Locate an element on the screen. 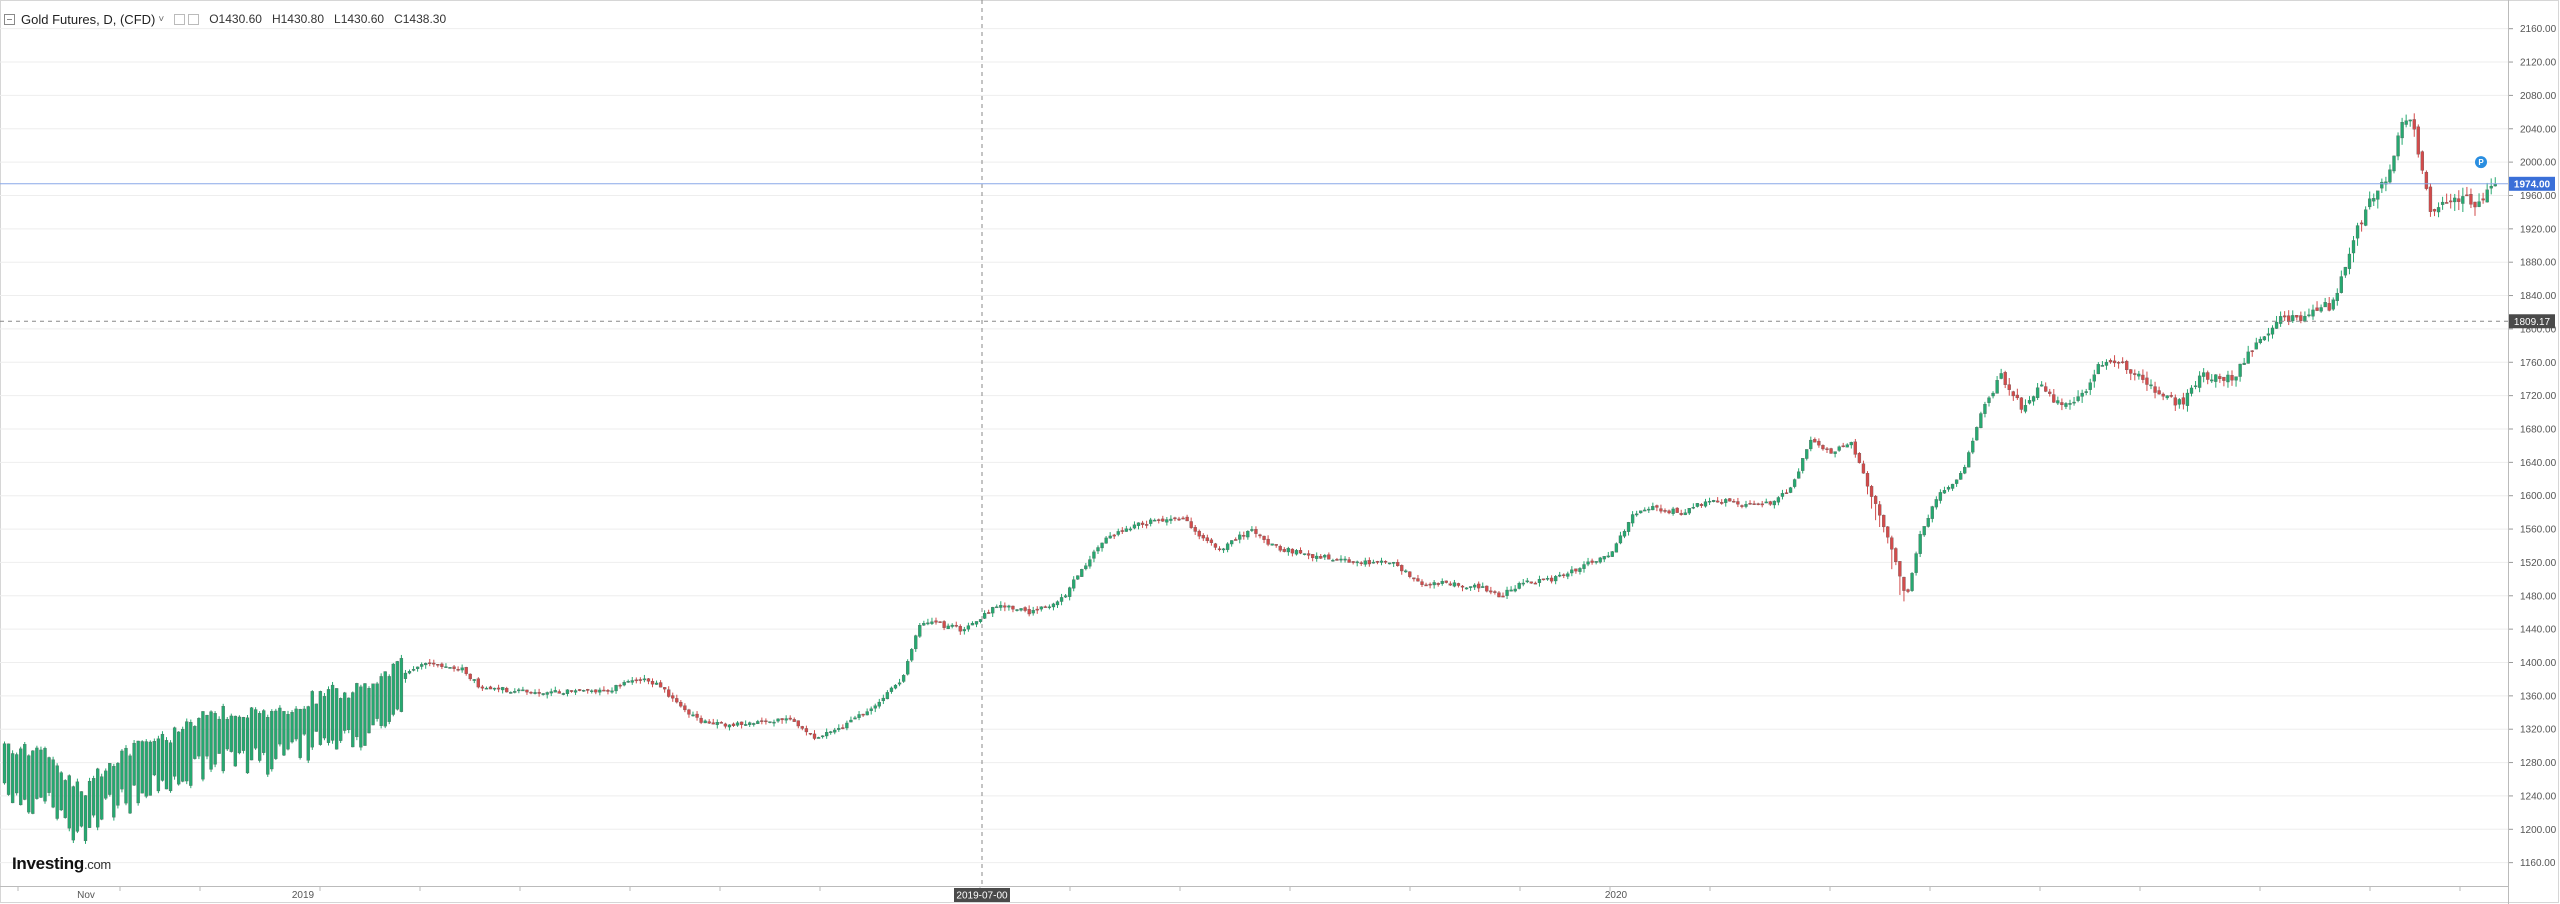 This screenshot has height=904, width=2560. chevron-down-icon: ˅ is located at coordinates (161, 19).